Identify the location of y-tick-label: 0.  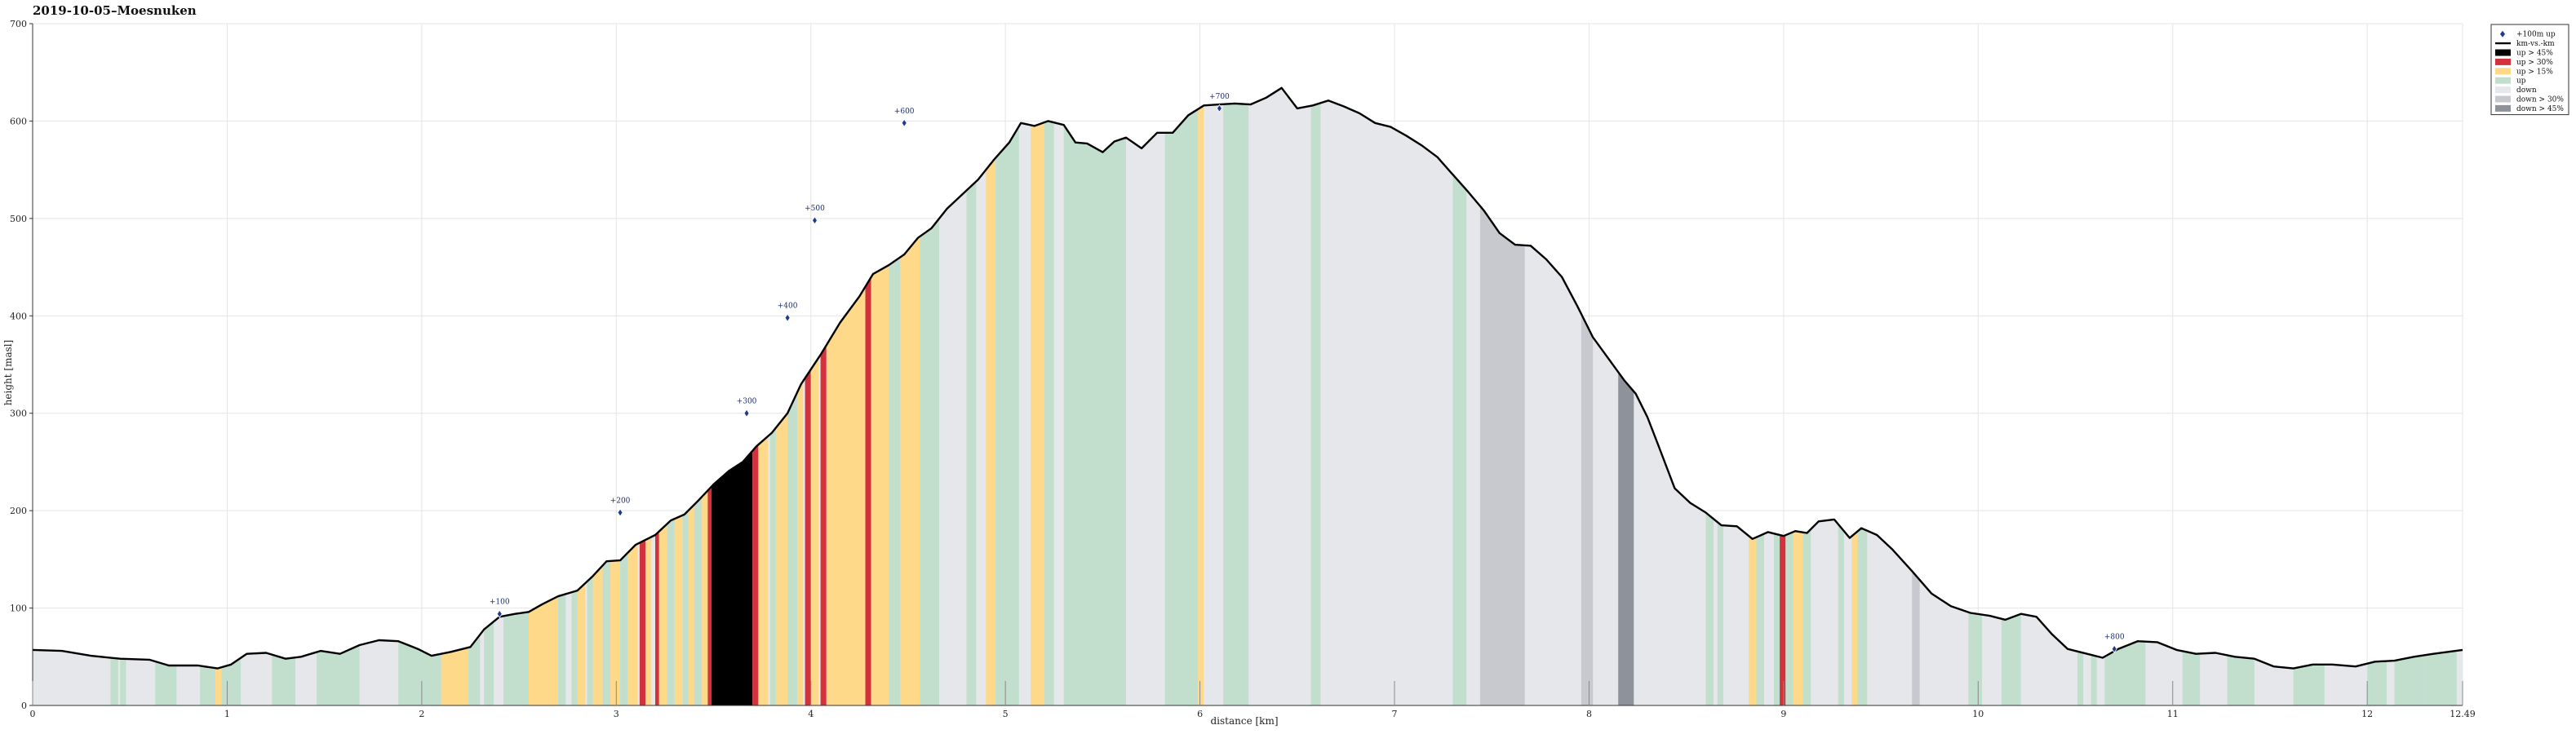
(24, 706).